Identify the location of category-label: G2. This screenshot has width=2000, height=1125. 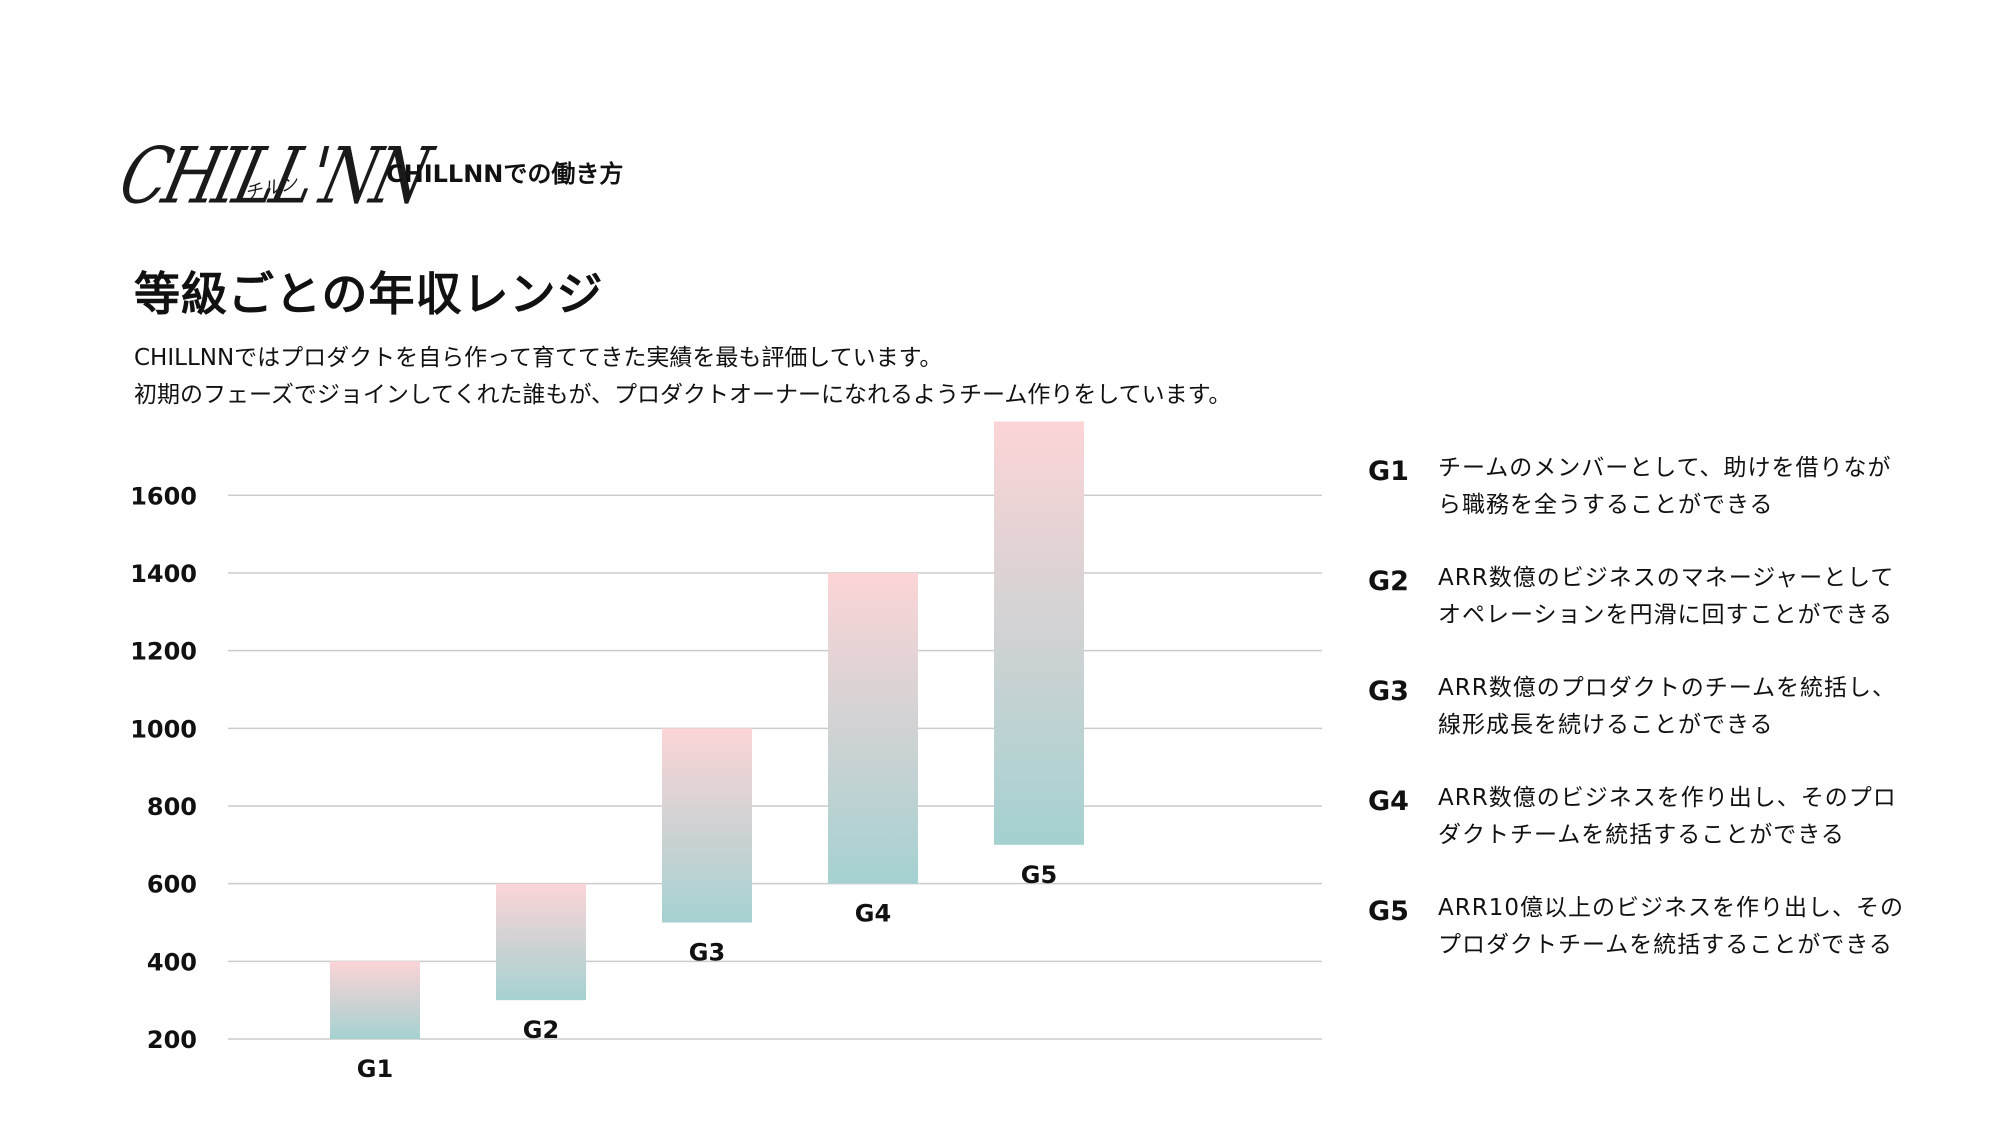
(541, 1030).